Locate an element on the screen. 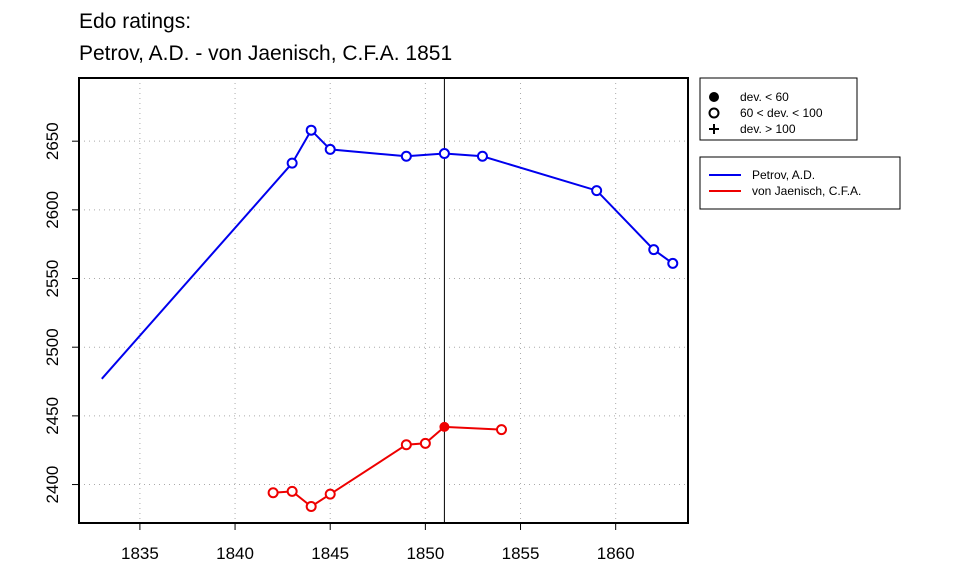  chart-title-line-2: Petrov, A.D. - von Jaenisch, C.F.A. 1851 is located at coordinates (265, 53).